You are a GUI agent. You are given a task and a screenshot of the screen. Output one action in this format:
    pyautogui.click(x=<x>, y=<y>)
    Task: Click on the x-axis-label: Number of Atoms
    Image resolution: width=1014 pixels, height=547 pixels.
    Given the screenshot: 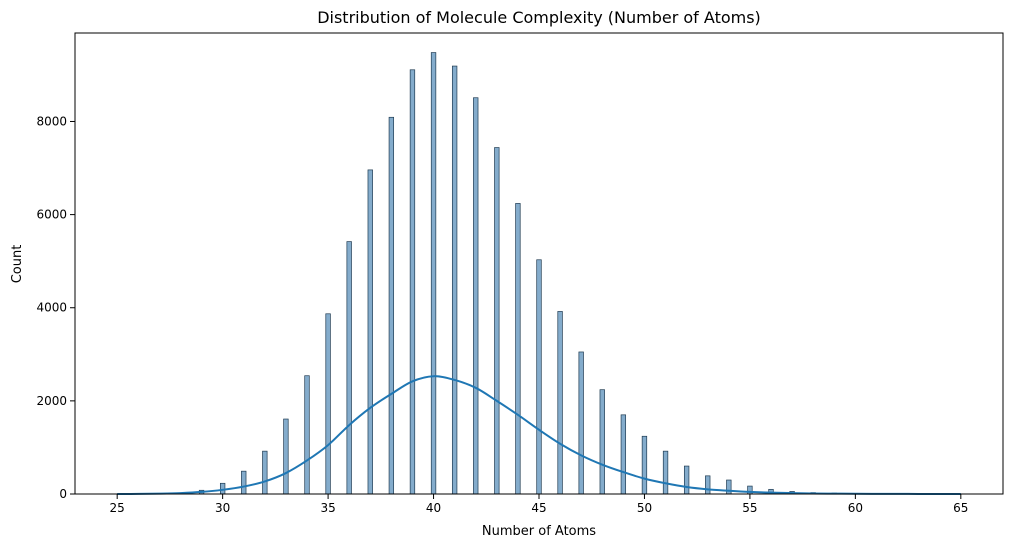 What is the action you would take?
    pyautogui.click(x=539, y=531)
    